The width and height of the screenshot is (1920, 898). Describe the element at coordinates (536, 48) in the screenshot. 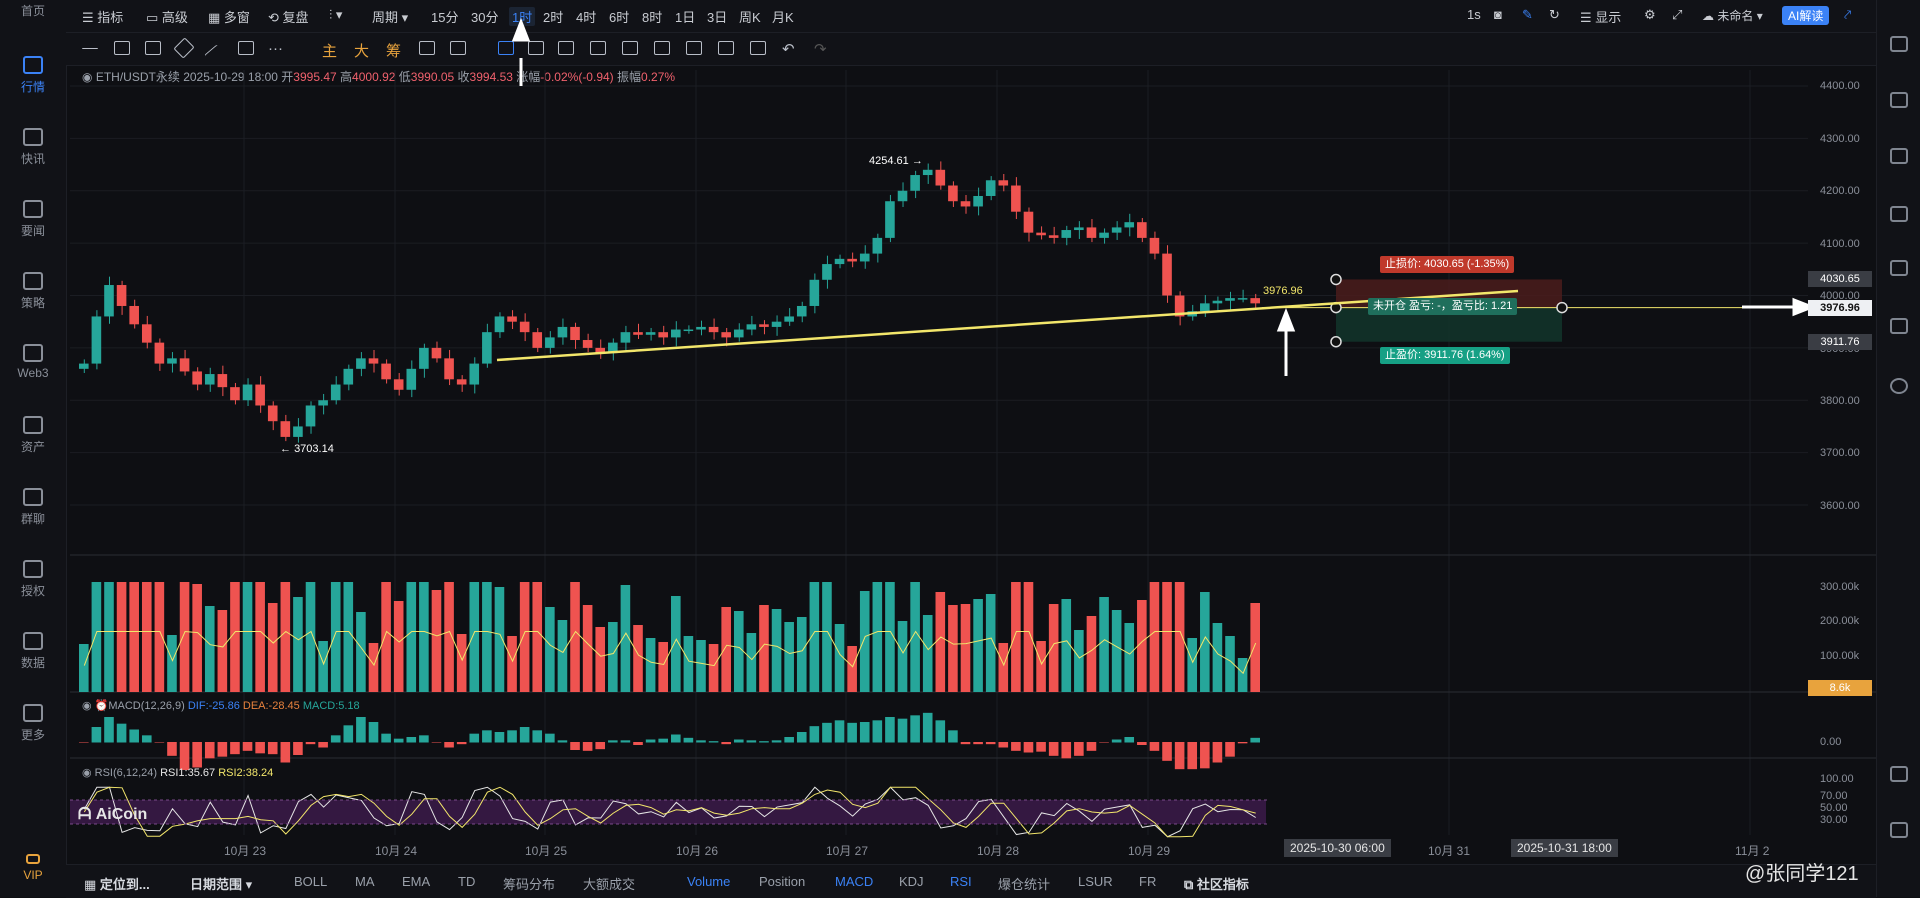

I see `measure-icon` at that location.